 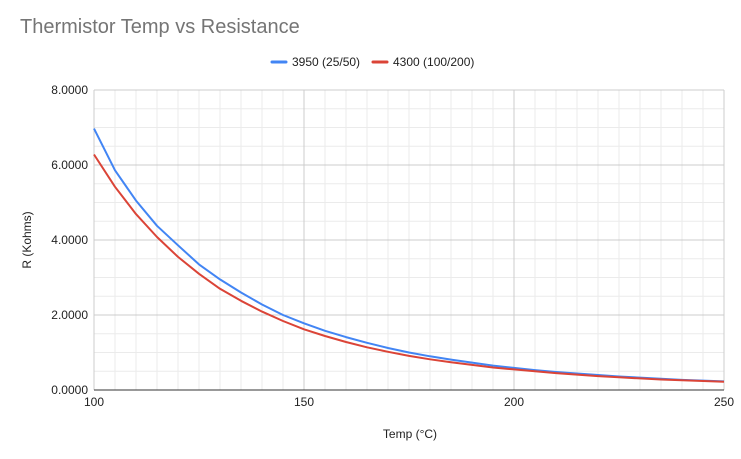 I want to click on legend-label-1: 3950 (25/50), so click(x=326, y=62).